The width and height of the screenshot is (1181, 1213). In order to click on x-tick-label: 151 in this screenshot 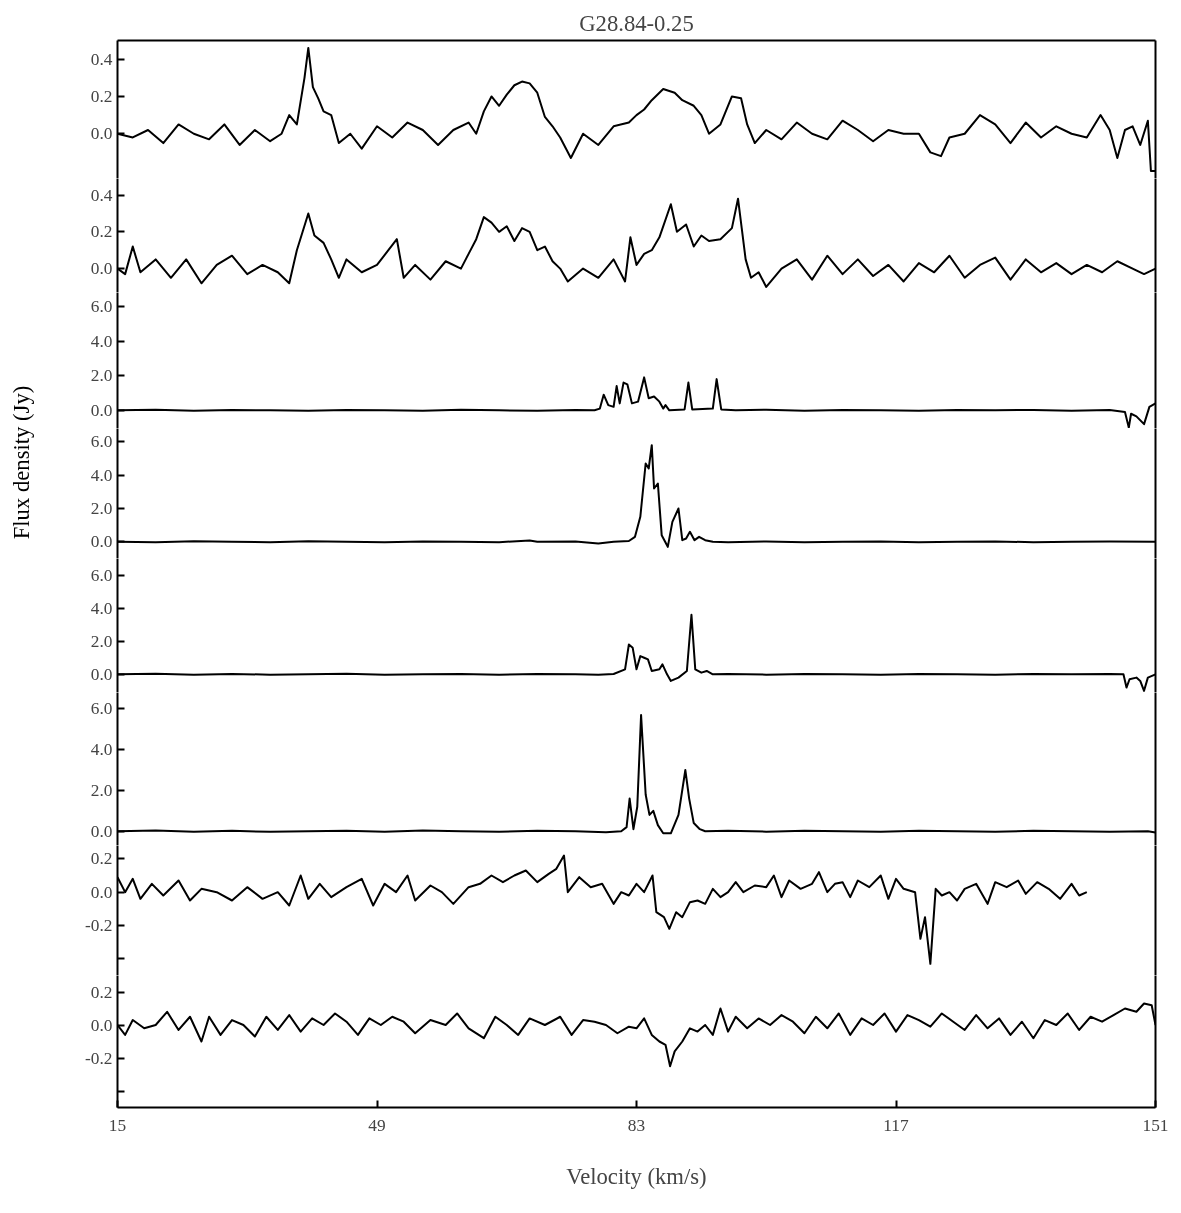, I will do `click(1155, 1125)`.